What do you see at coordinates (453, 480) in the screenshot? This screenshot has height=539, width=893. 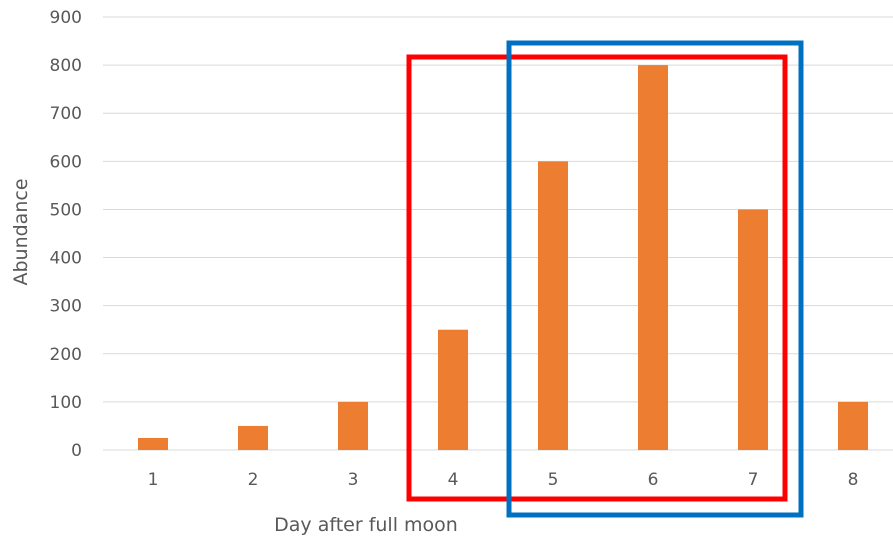 I see `x-tick-label: 4` at bounding box center [453, 480].